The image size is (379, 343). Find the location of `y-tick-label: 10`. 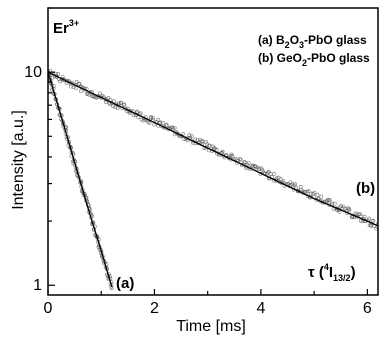

y-tick-label: 10 is located at coordinates (33, 72).